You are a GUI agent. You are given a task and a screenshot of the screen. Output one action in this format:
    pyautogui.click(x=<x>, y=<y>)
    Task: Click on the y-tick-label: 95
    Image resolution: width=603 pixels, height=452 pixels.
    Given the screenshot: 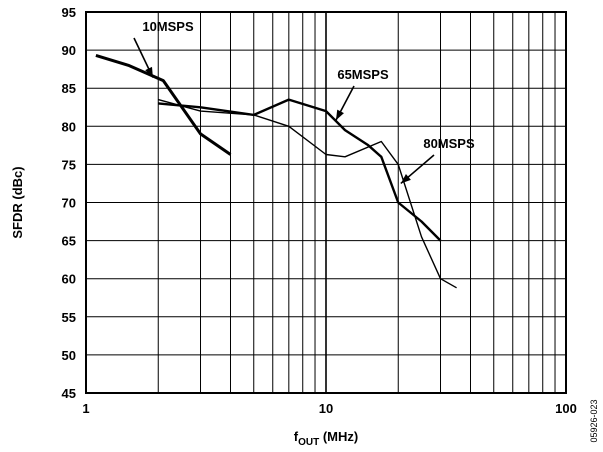 What is the action you would take?
    pyautogui.click(x=69, y=12)
    